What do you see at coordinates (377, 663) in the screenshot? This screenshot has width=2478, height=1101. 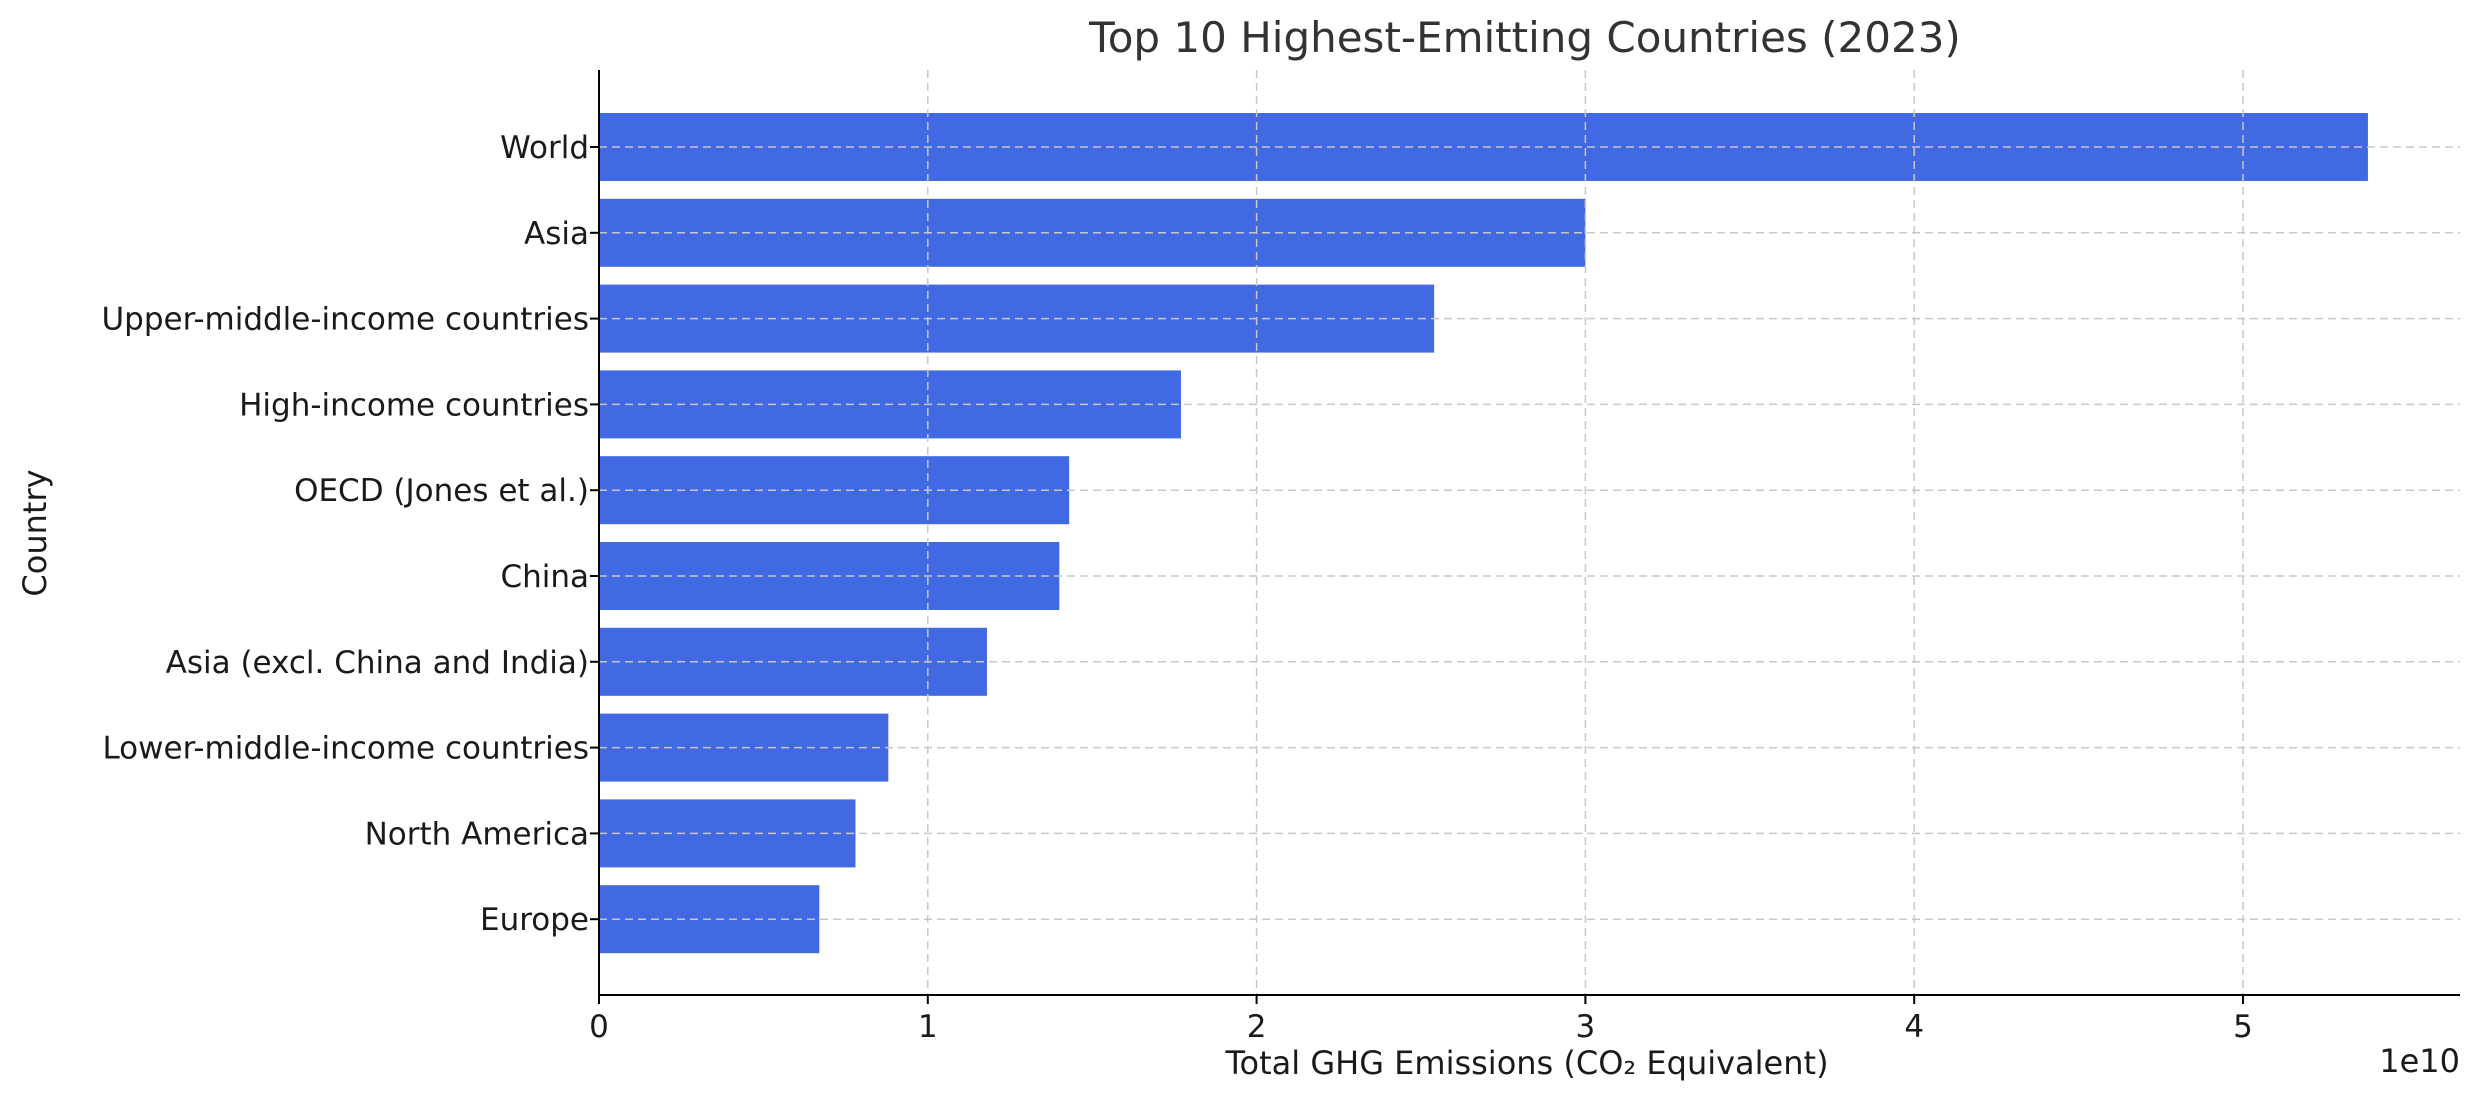 I see `y-tick-label: Asia (excl. China and India)` at bounding box center [377, 663].